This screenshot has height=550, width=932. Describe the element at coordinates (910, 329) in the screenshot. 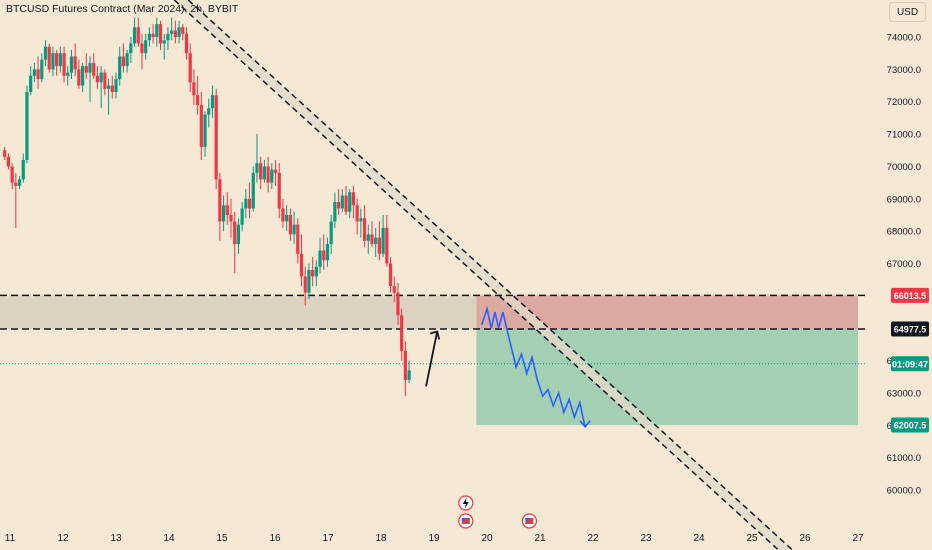

I see `price-badge: 64977.5` at that location.